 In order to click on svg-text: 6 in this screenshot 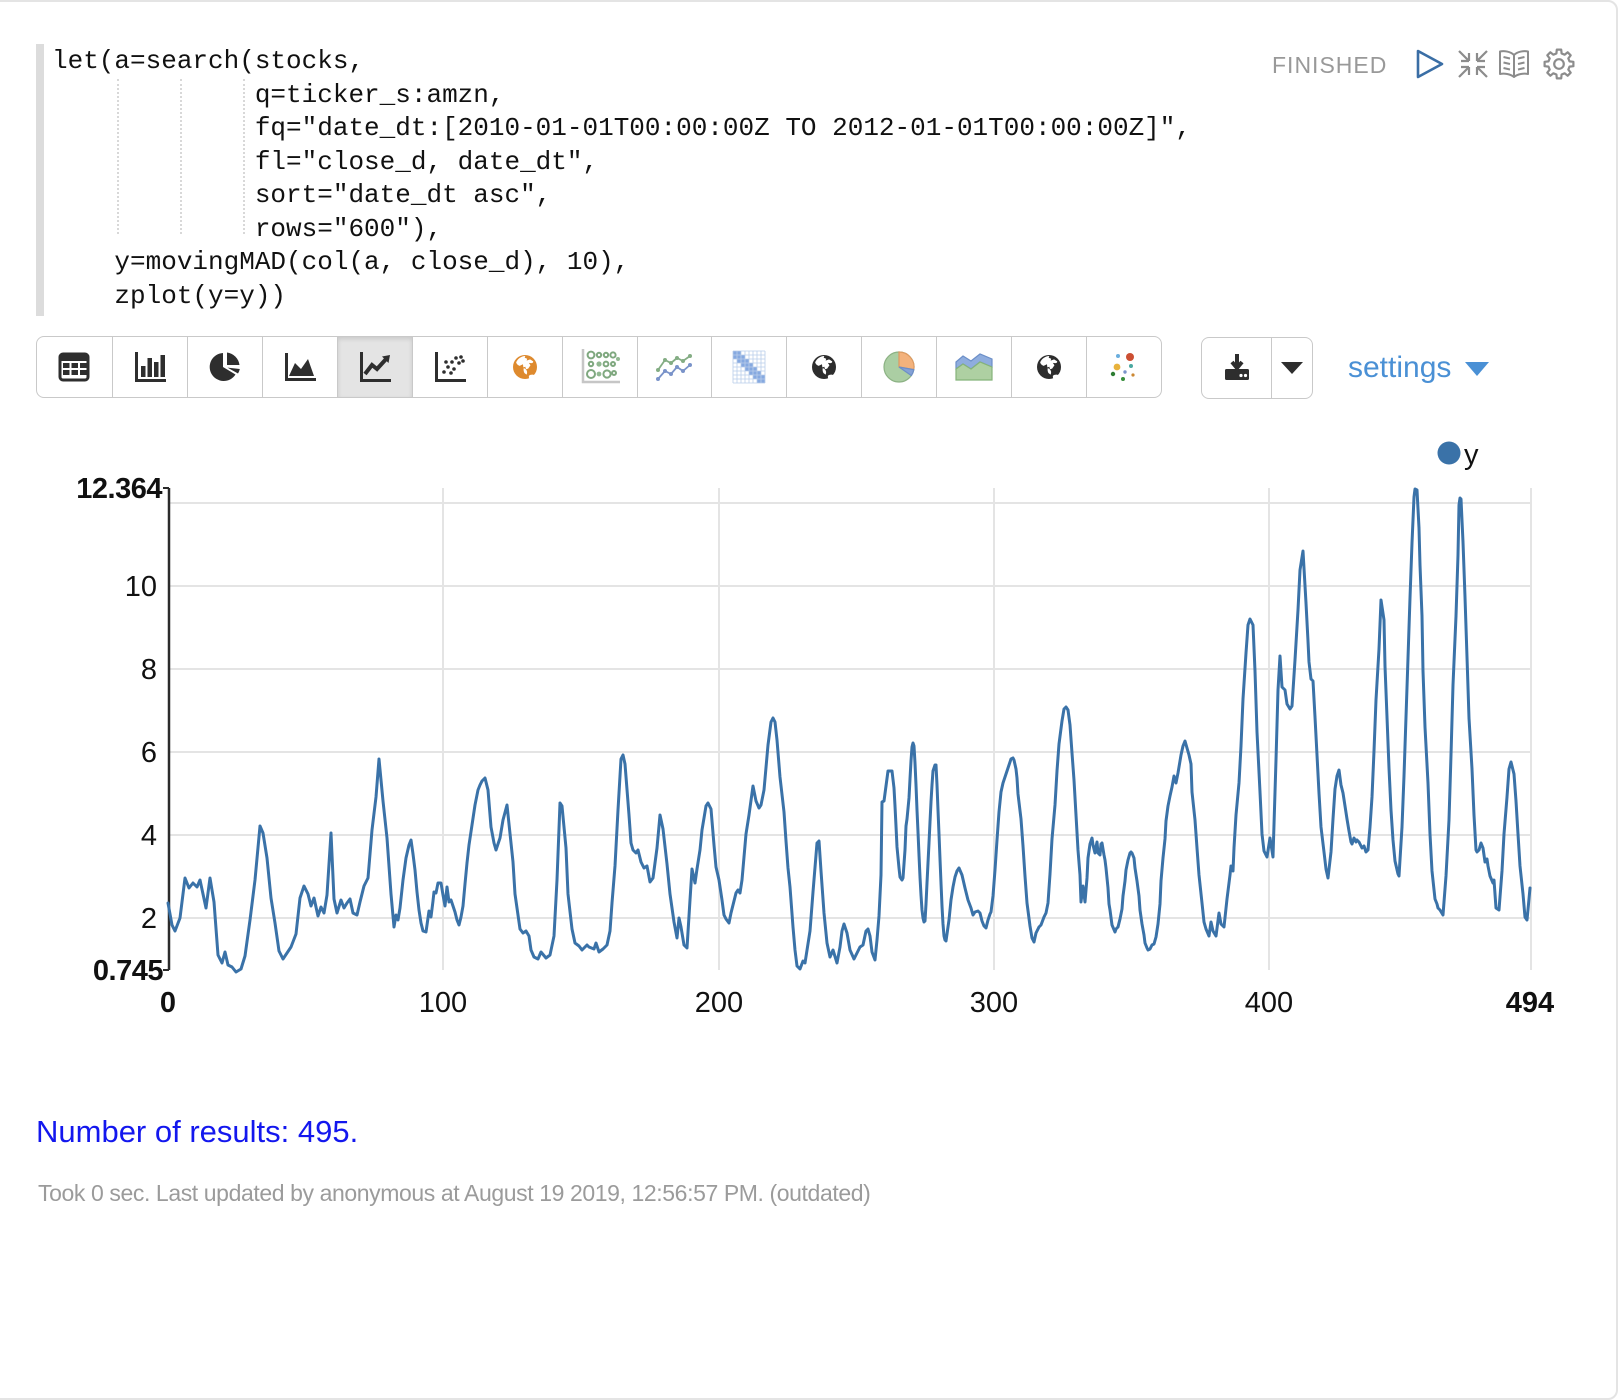, I will do `click(149, 753)`.